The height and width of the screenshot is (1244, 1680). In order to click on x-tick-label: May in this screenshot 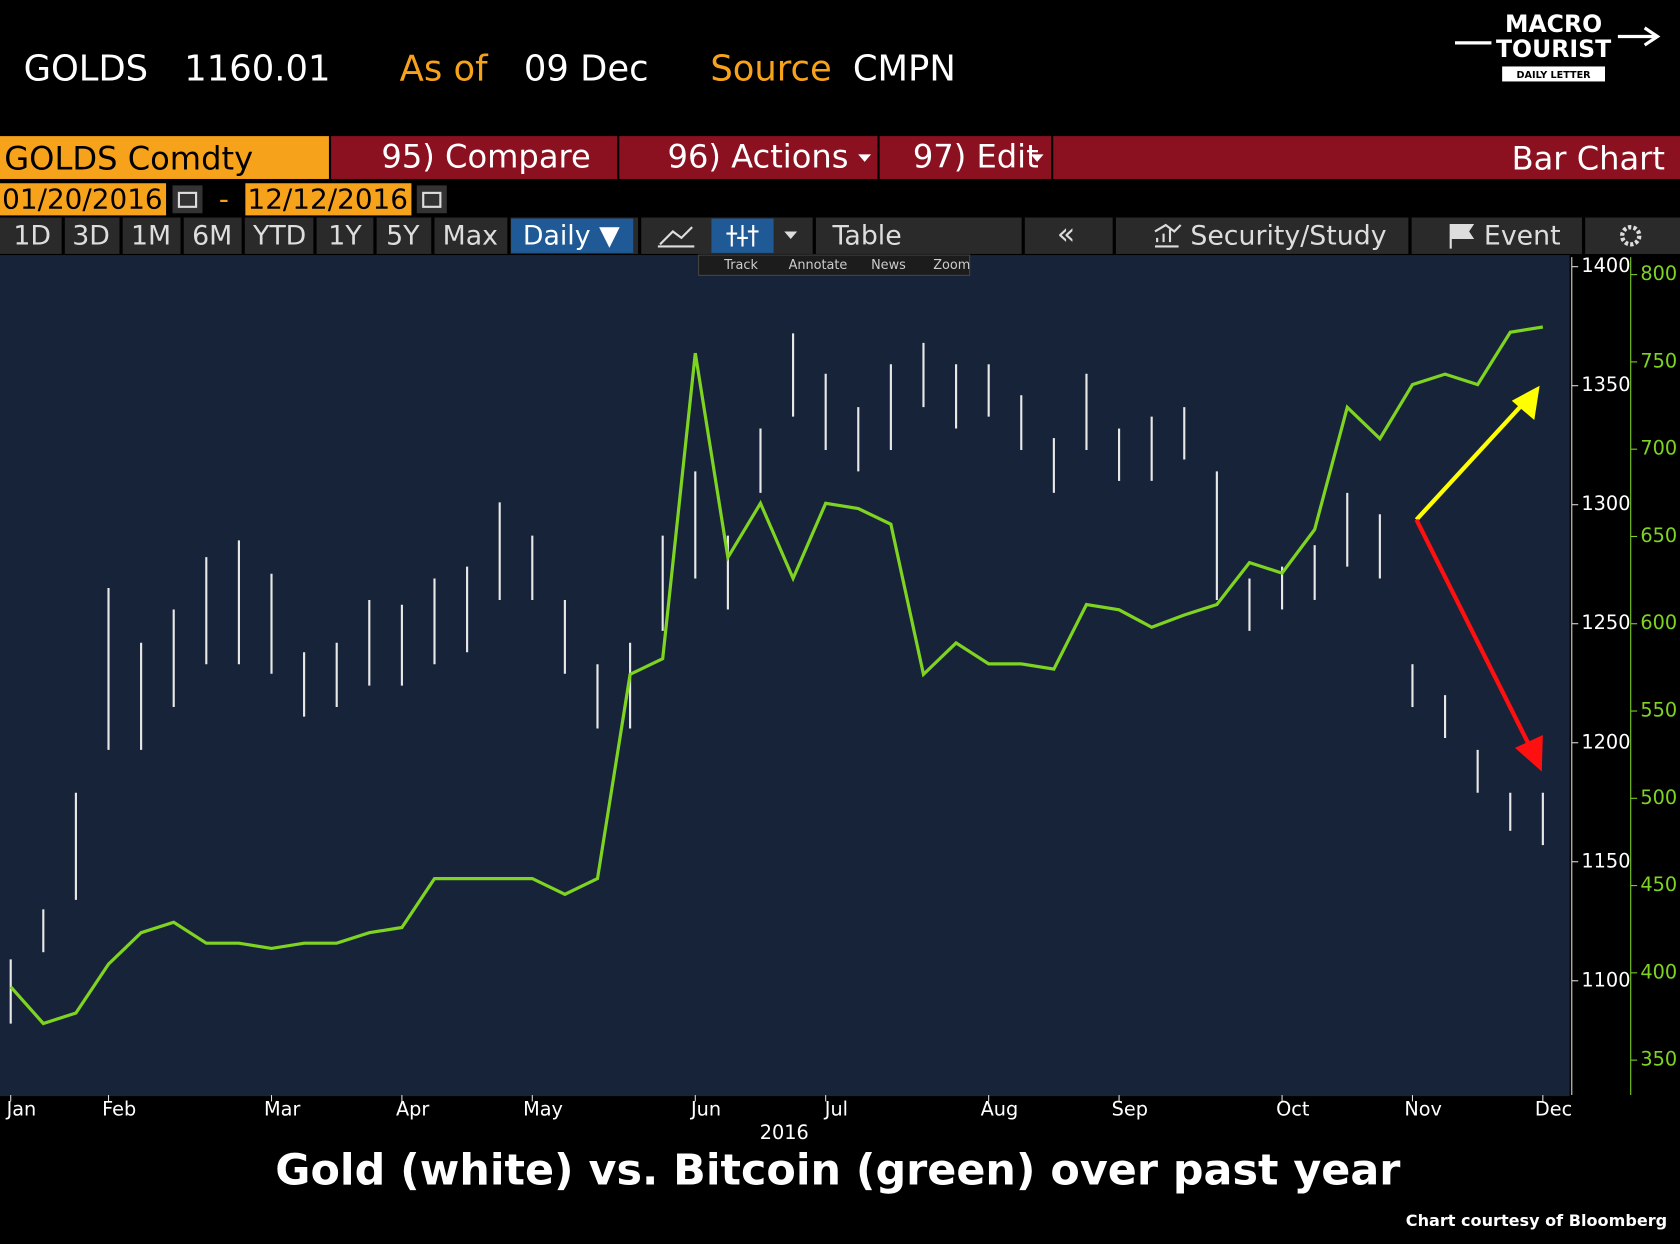, I will do `click(543, 1109)`.